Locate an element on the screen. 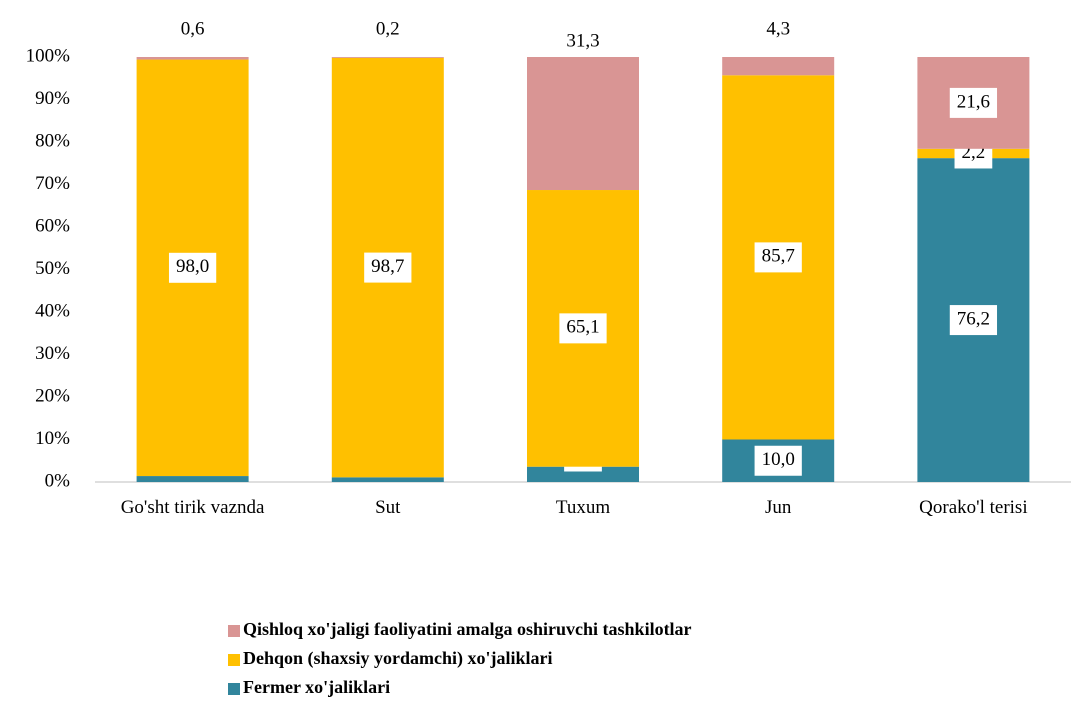 This screenshot has width=1071, height=702. data-label: 0,6 is located at coordinates (192, 30).